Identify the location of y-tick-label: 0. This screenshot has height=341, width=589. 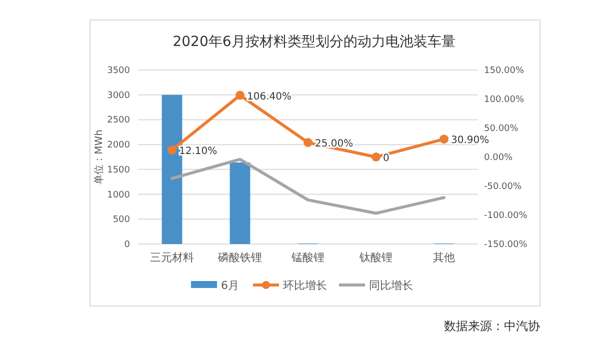
(127, 245).